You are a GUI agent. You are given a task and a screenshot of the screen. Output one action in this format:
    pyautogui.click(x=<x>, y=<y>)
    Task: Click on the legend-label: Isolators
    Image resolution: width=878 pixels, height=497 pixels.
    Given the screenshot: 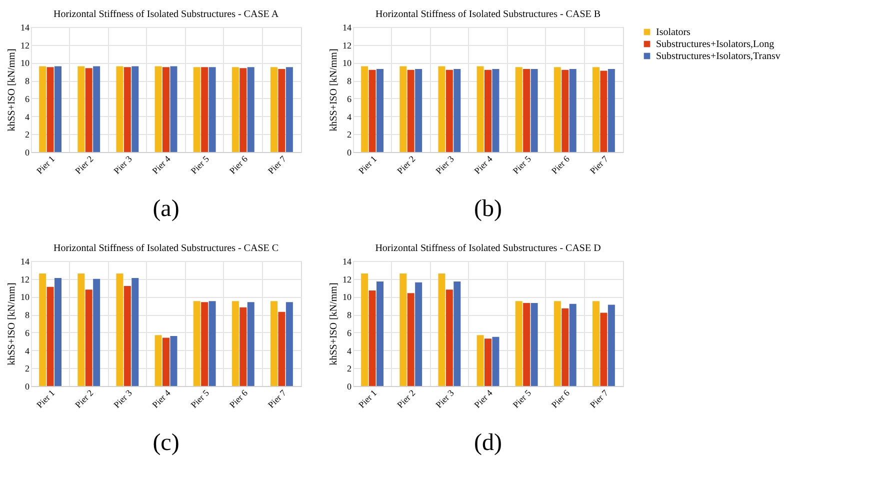 What is the action you would take?
    pyautogui.click(x=673, y=32)
    